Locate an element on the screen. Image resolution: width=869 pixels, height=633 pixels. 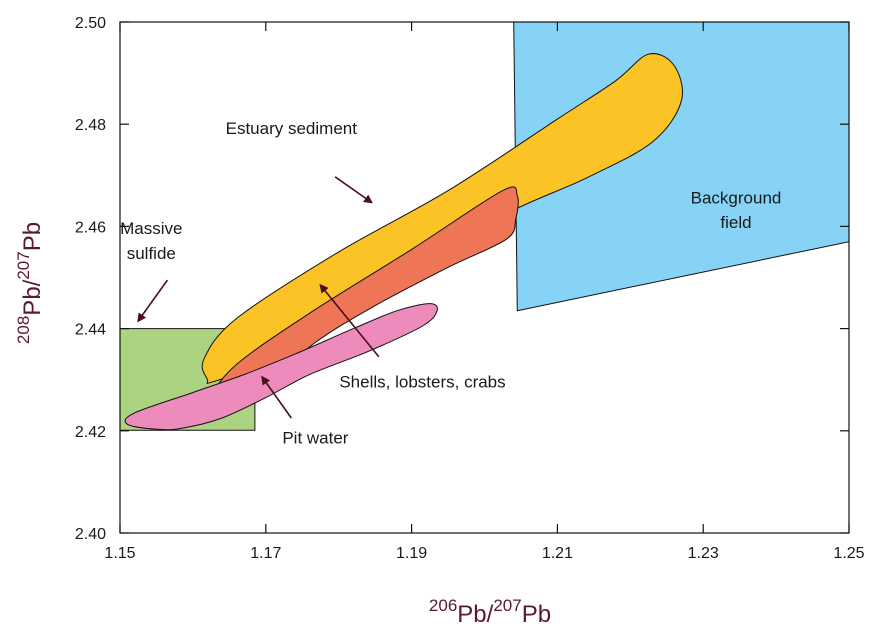
massive-sulfide-label-line: Massive is located at coordinates (151, 228).